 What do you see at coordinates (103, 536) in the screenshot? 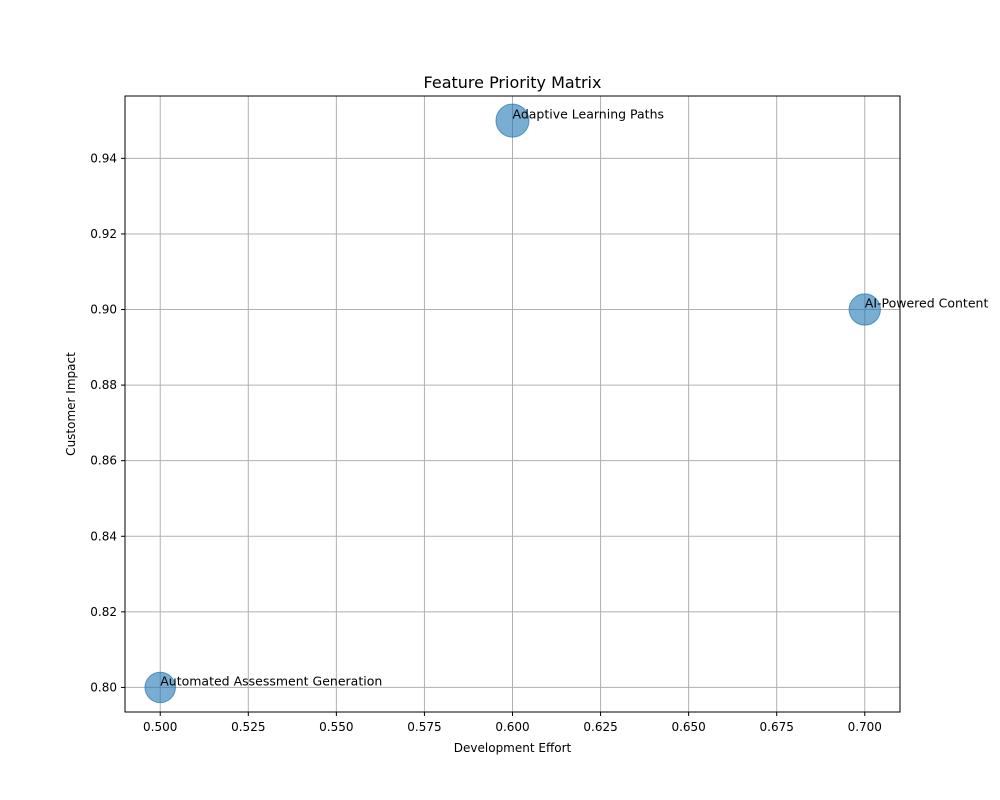
I see `y-tick-label: 0.84` at bounding box center [103, 536].